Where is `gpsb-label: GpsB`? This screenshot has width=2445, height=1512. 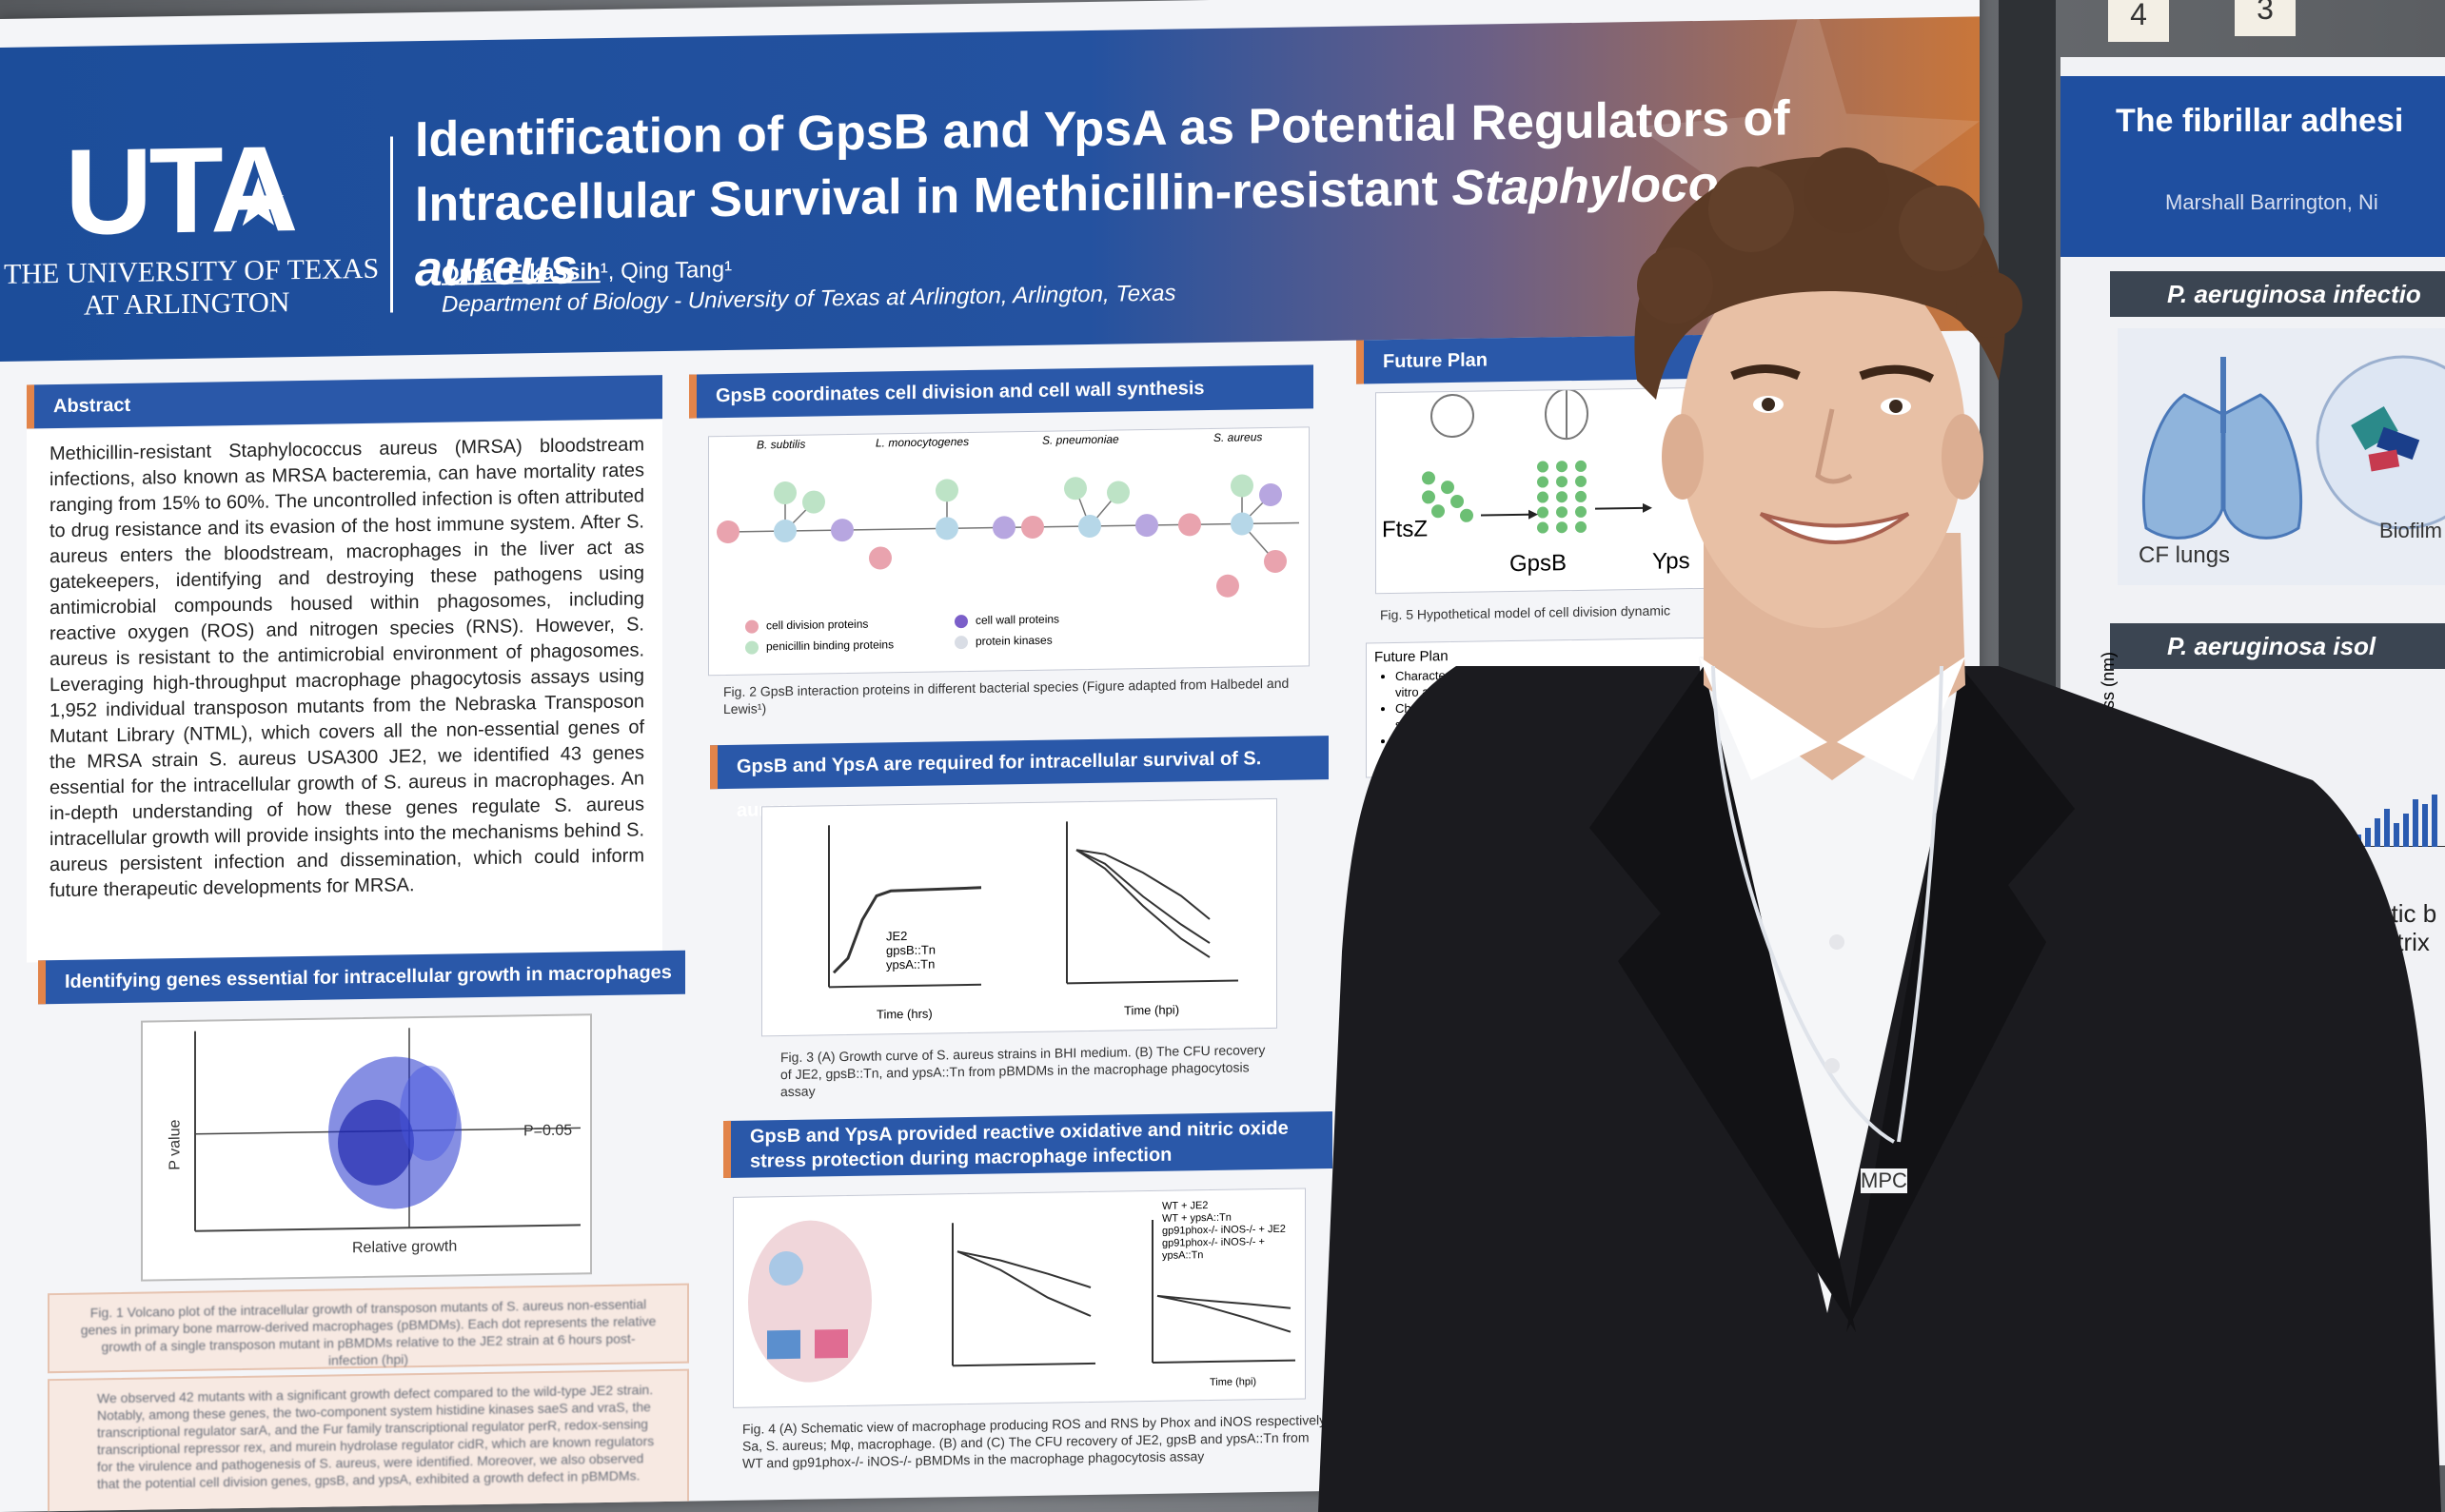
gpsb-label: GpsB is located at coordinates (1539, 564).